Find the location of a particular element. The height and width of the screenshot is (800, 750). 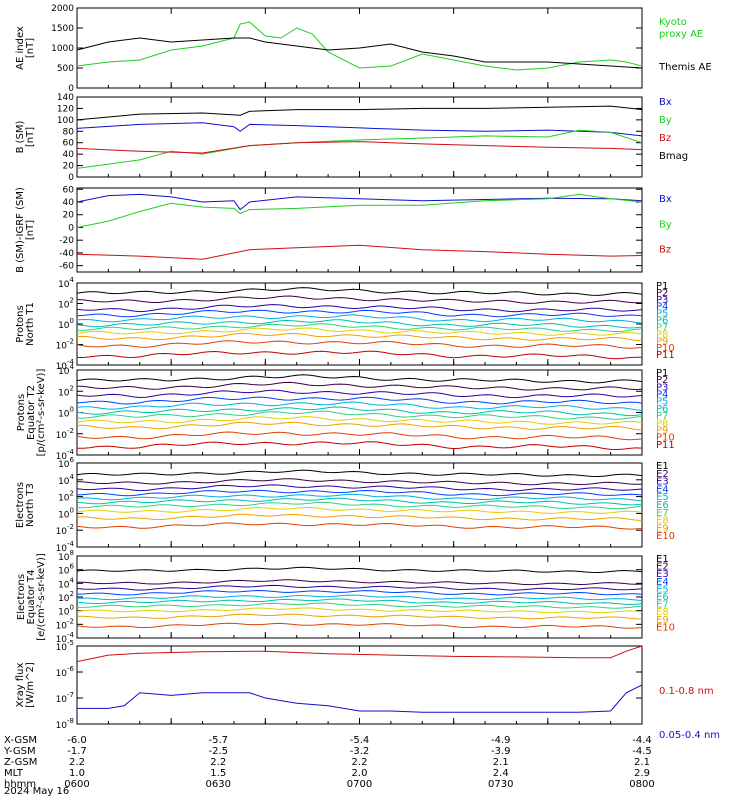

ephemeris-label: Z-GSM is located at coordinates (20, 762).